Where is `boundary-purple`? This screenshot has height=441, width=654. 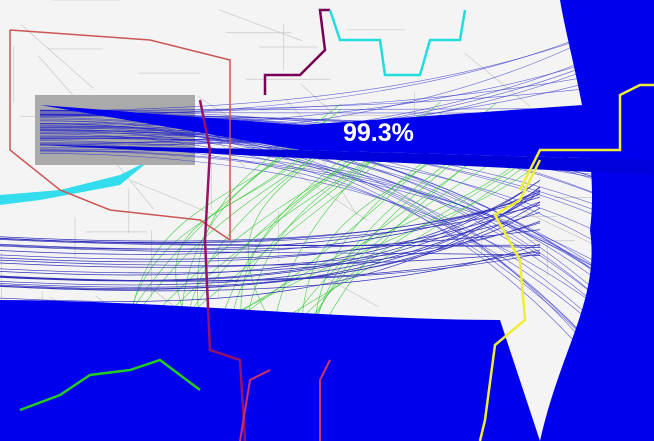 boundary-purple is located at coordinates (222, 270).